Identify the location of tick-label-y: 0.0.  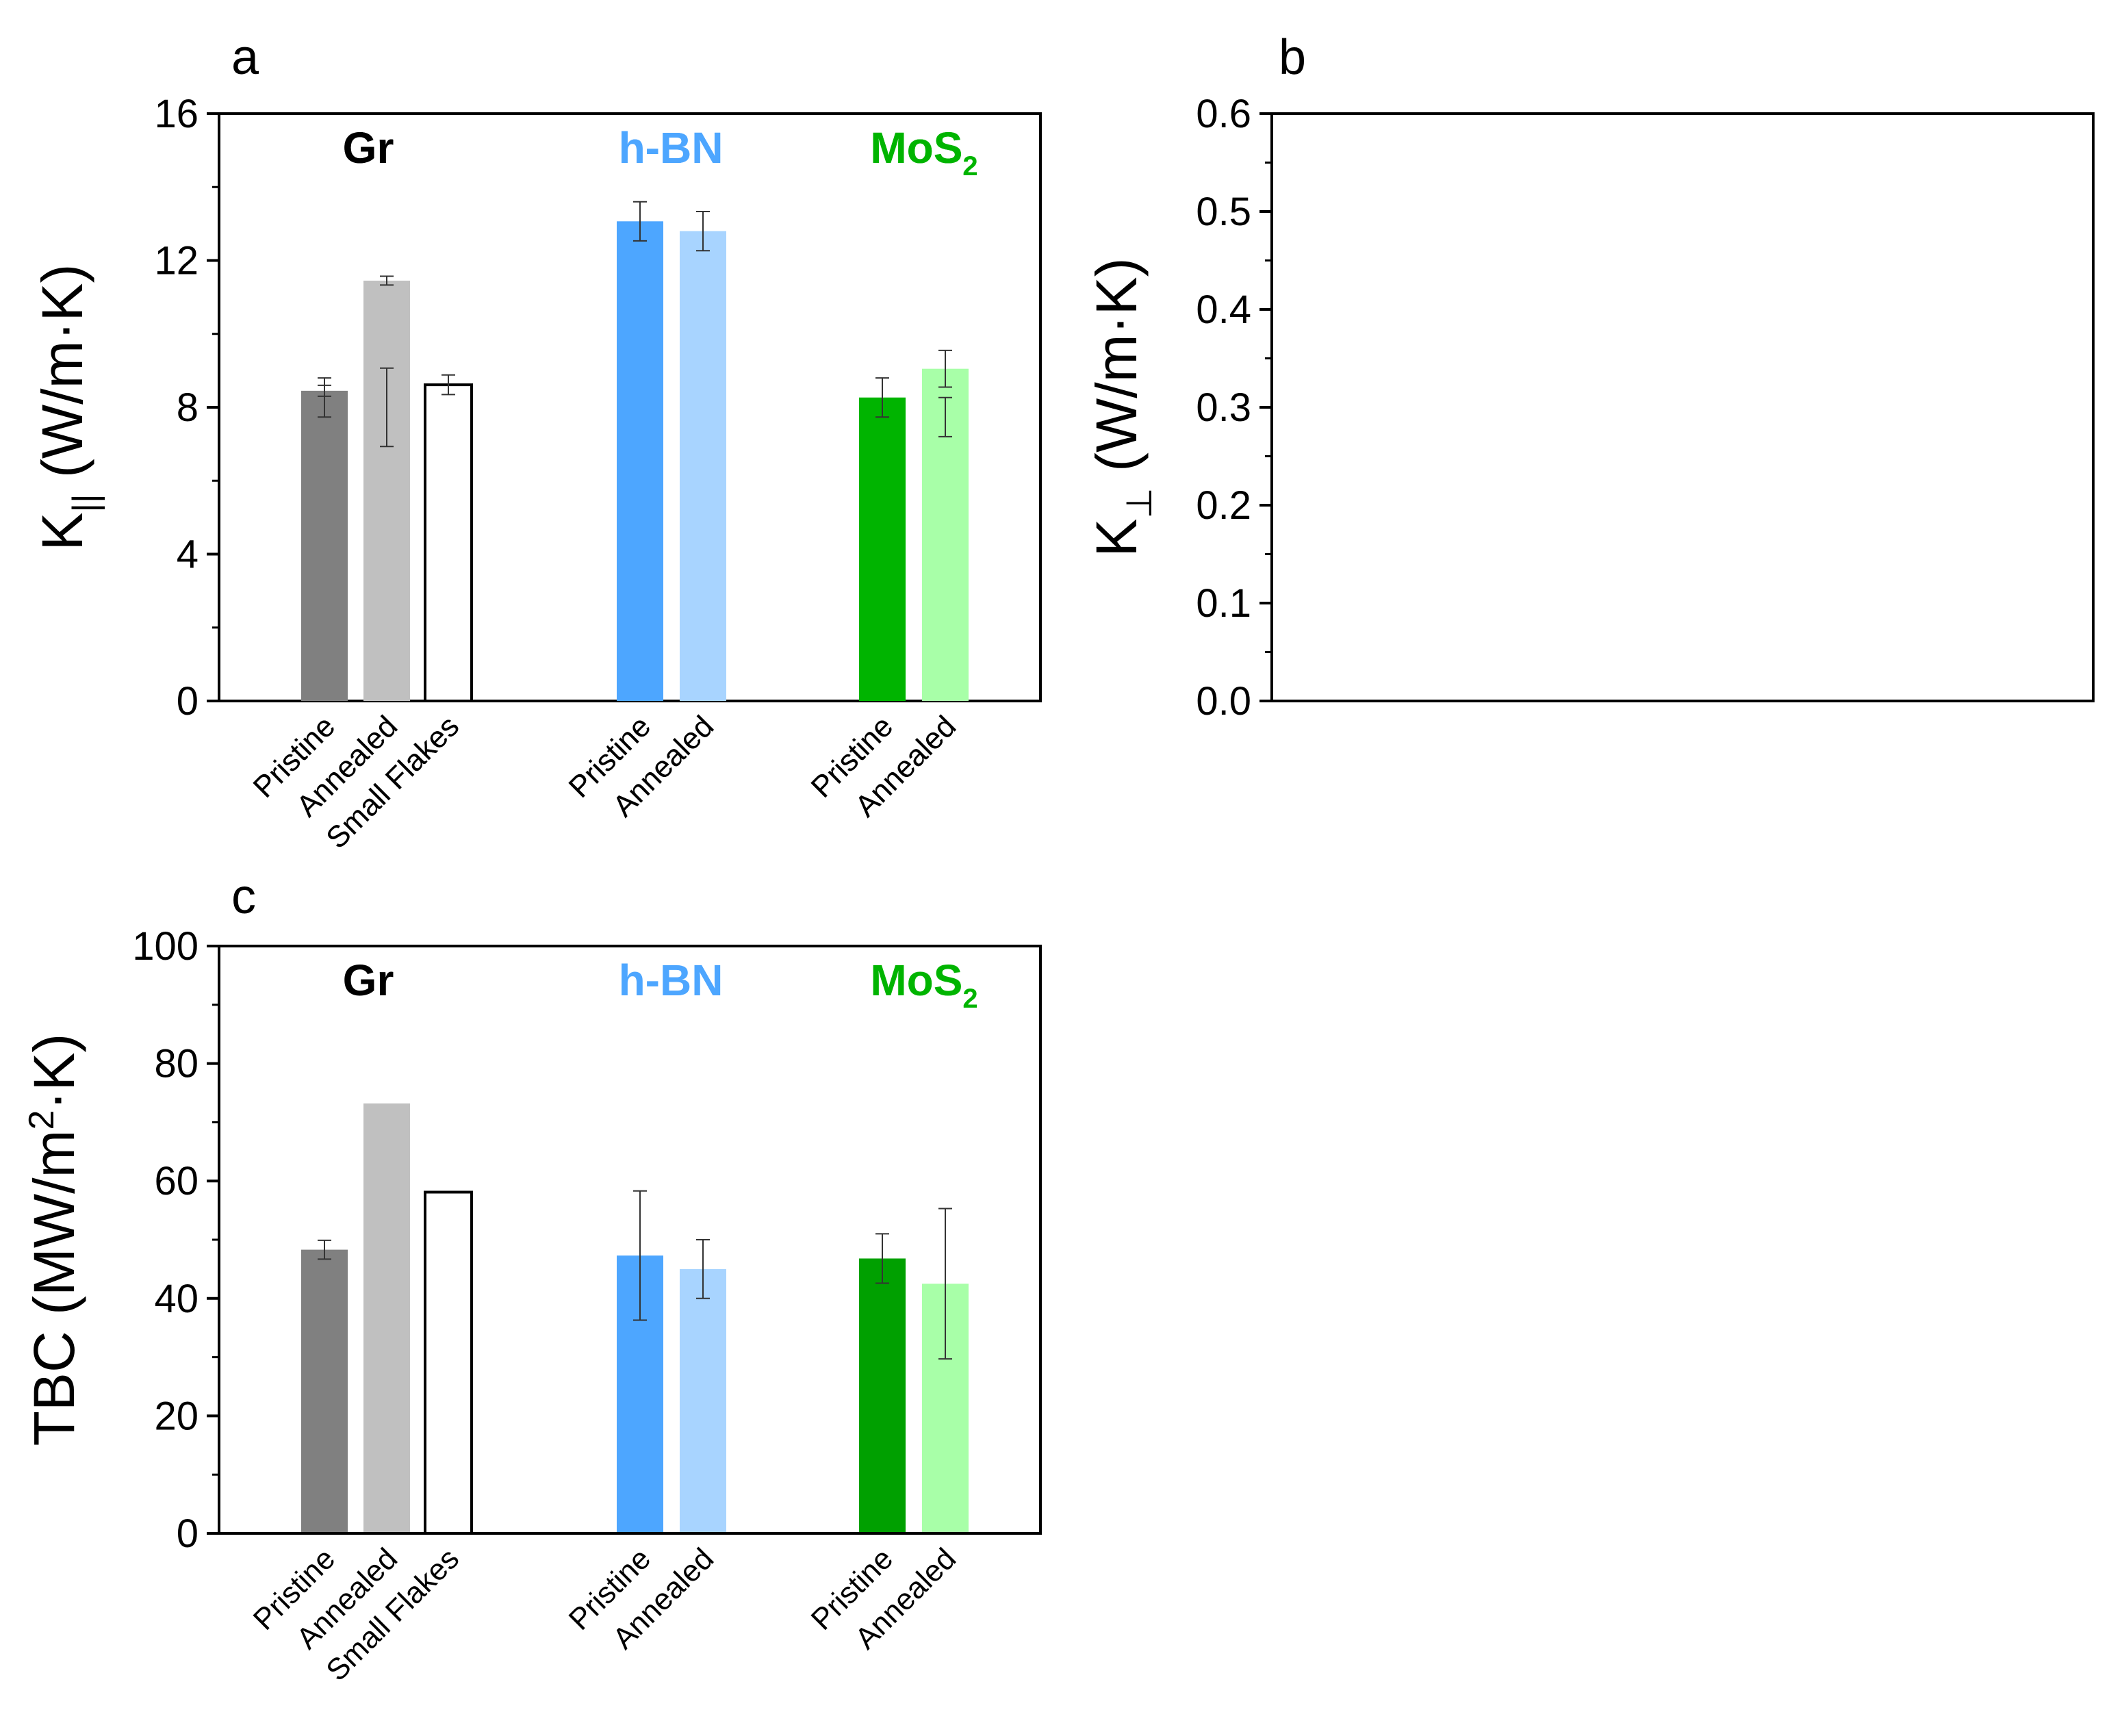
(1223, 701).